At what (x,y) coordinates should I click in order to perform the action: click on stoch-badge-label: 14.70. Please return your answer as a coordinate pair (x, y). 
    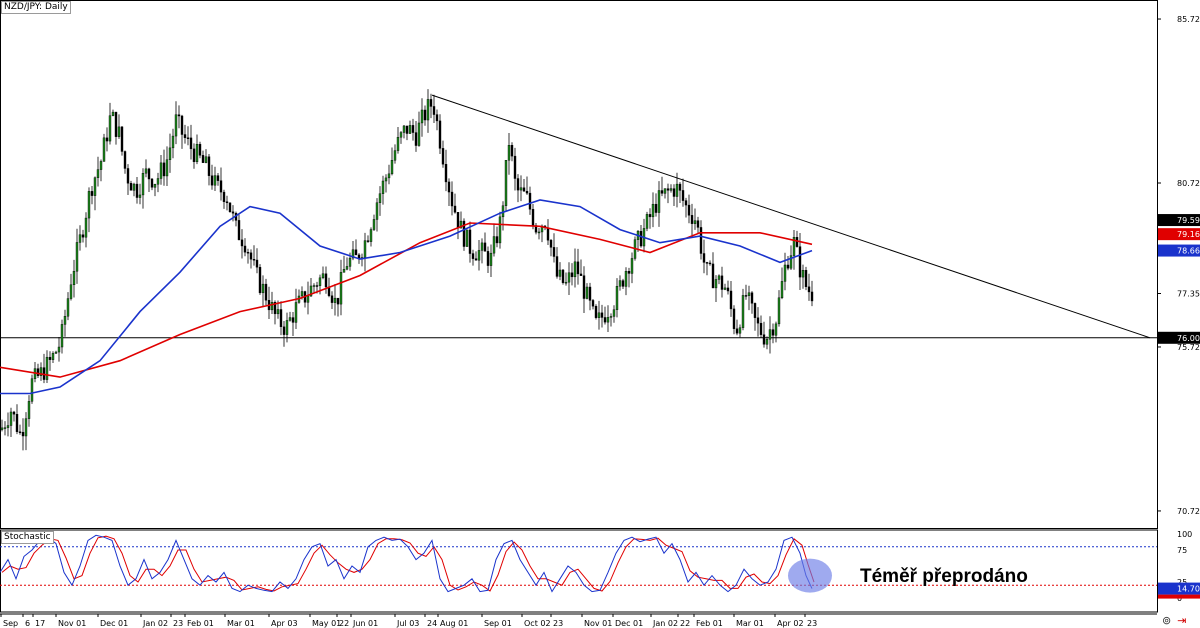
    Looking at the image, I should click on (1188, 589).